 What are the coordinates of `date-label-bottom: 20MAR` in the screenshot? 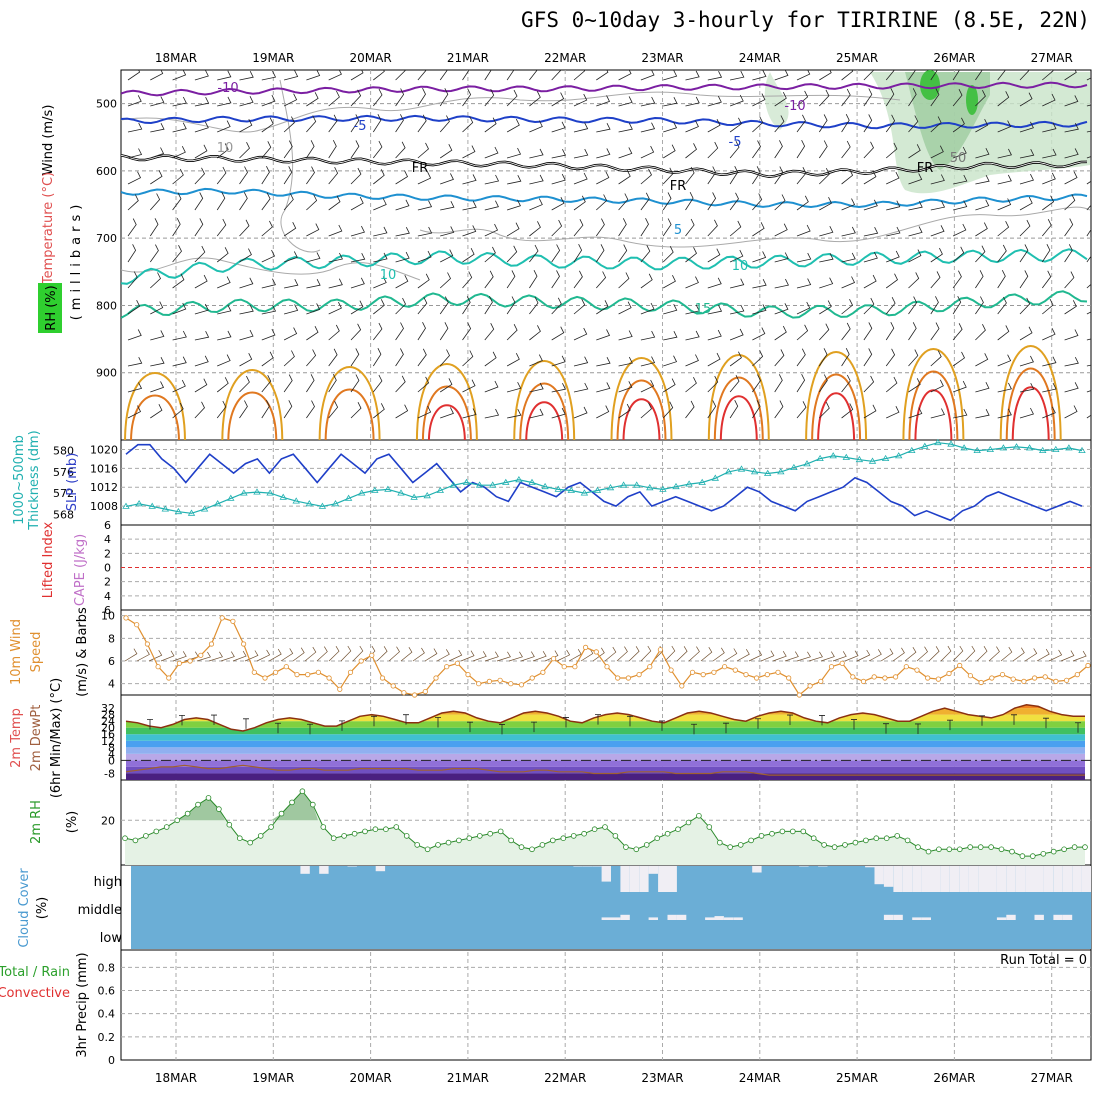 It's located at (371, 1078).